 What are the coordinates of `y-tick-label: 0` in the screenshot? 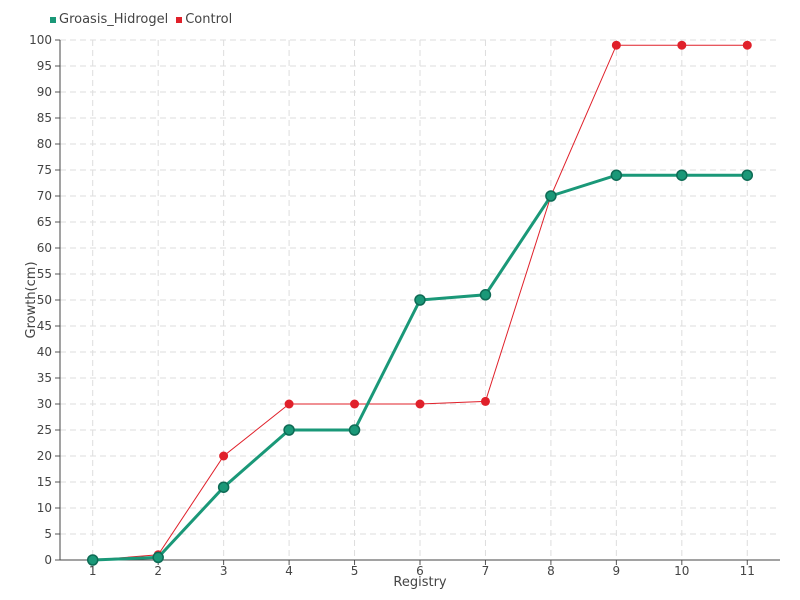 It's located at (48, 560).